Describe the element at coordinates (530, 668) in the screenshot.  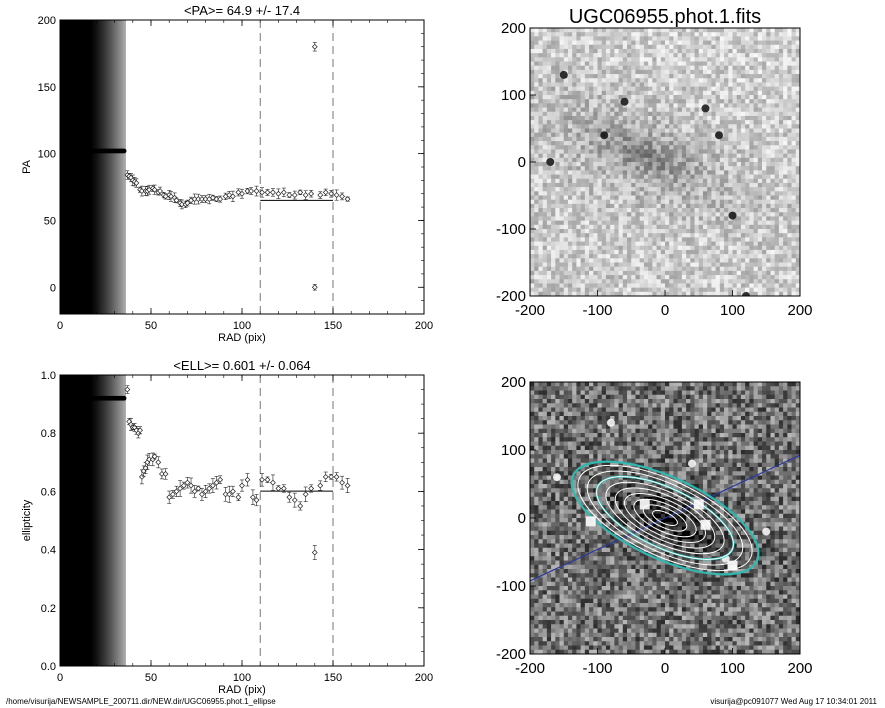
I see `x-tick-label: -200` at that location.